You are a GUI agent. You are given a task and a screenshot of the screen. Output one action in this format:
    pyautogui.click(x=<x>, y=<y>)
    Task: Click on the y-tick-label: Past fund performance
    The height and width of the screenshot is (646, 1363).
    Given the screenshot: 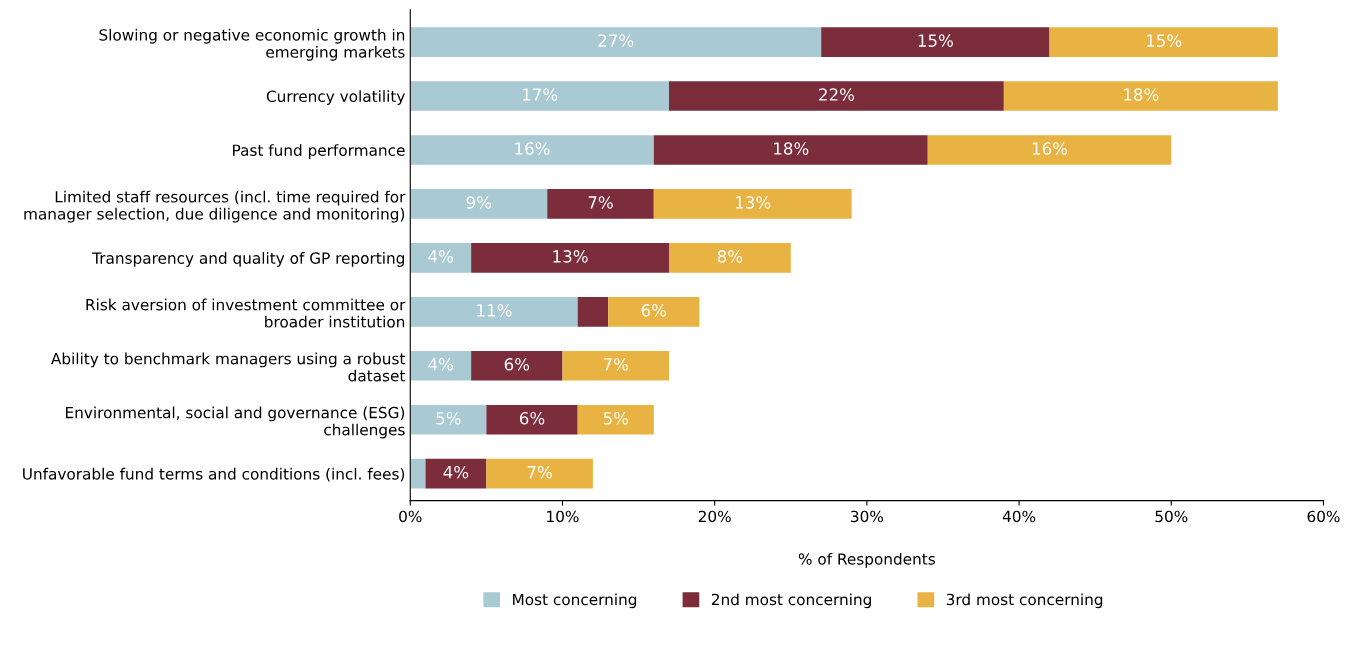 What is the action you would take?
    pyautogui.click(x=319, y=151)
    